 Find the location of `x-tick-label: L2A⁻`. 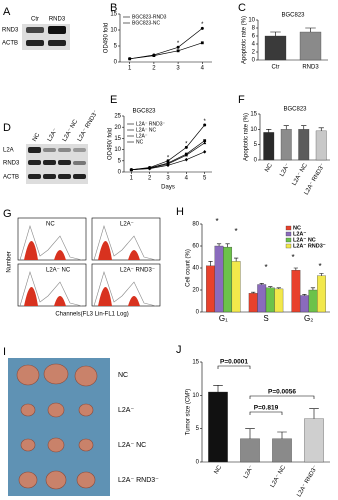

x-tick-label: L2A⁻ is located at coordinates (285, 170).